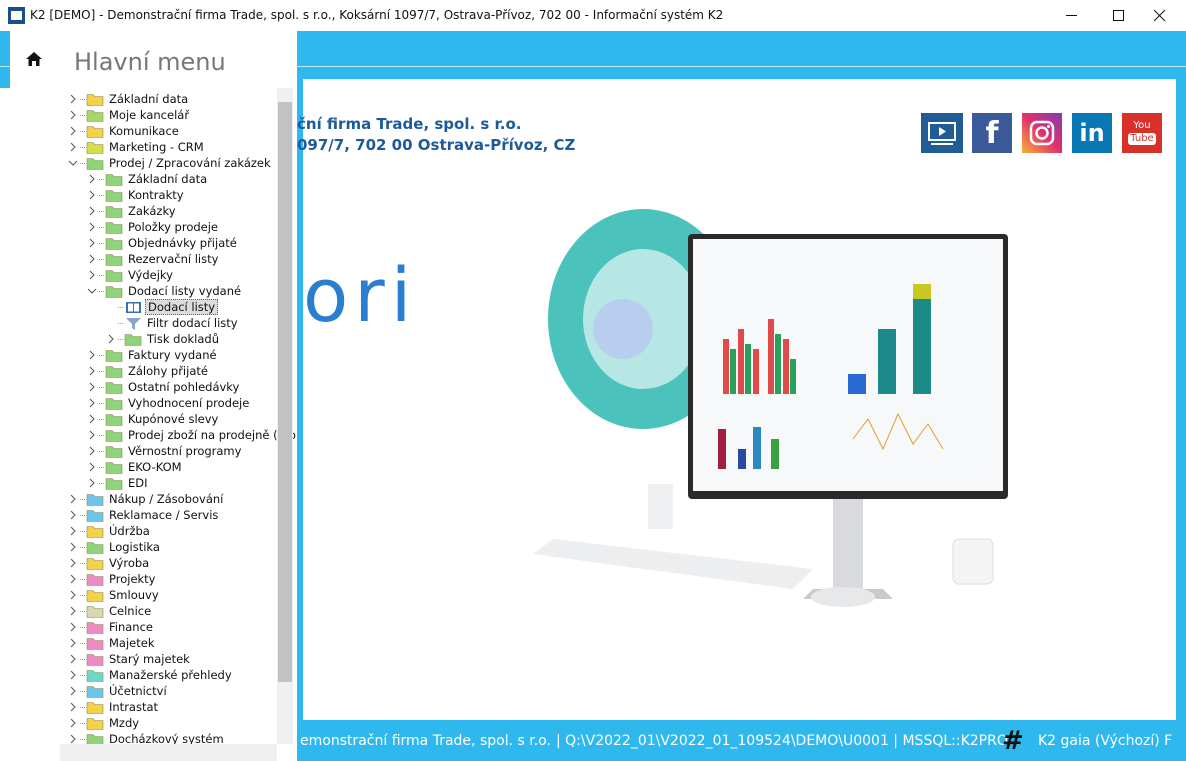  What do you see at coordinates (1042, 133) in the screenshot?
I see `instagram-icon` at bounding box center [1042, 133].